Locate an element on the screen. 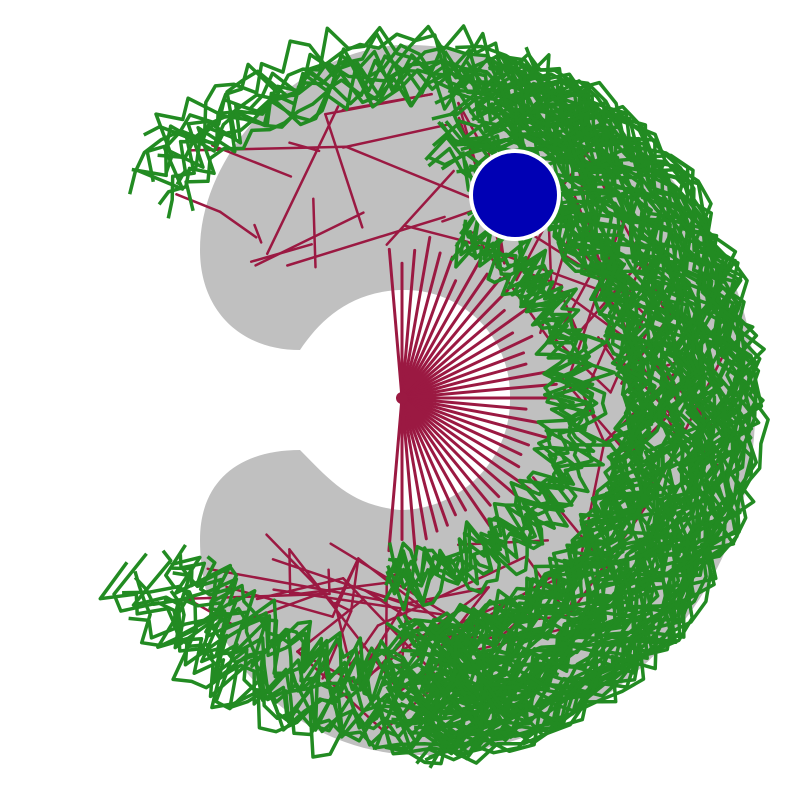 This screenshot has width=800, height=800. start-node is located at coordinates (402, 398).